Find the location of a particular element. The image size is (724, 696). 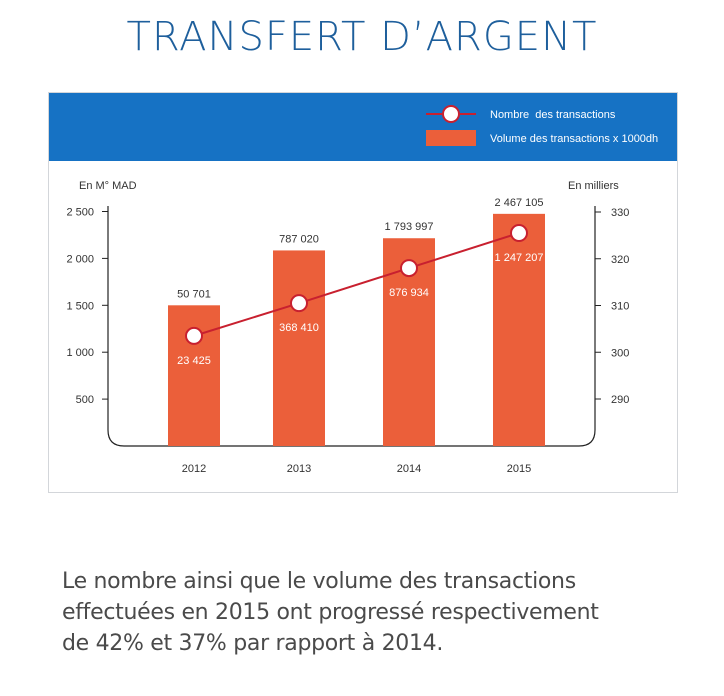

bar-2015 is located at coordinates (519, 329).